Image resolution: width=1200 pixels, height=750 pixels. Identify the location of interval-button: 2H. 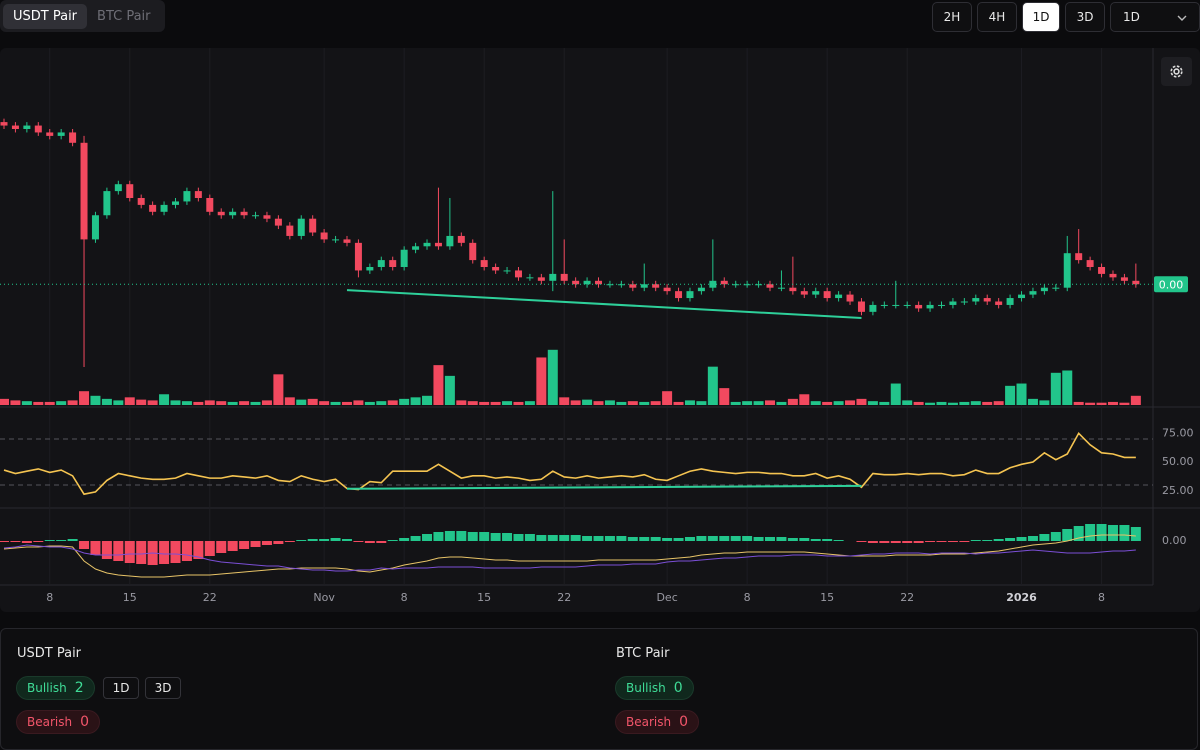
(952, 17).